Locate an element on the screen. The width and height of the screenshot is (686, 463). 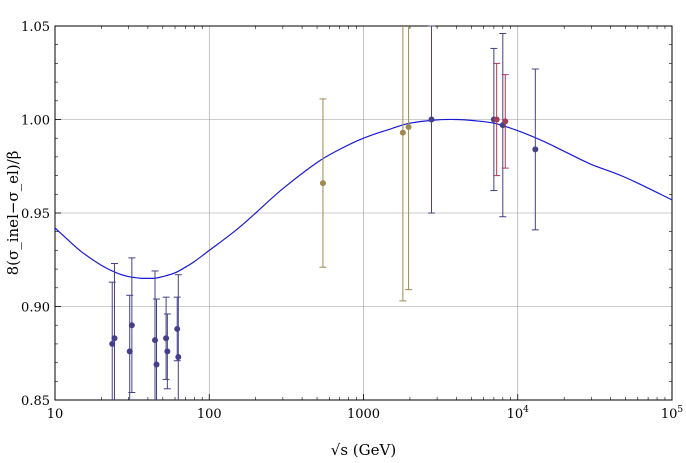
x-tick-exponent: 5 is located at coordinates (680, 410).